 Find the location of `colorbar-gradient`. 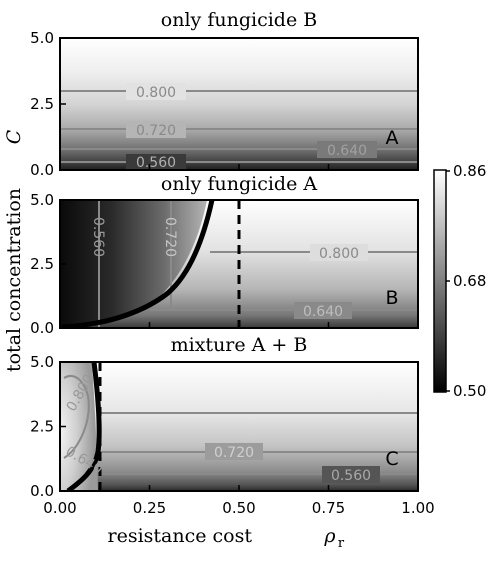

colorbar-gradient is located at coordinates (440, 281).